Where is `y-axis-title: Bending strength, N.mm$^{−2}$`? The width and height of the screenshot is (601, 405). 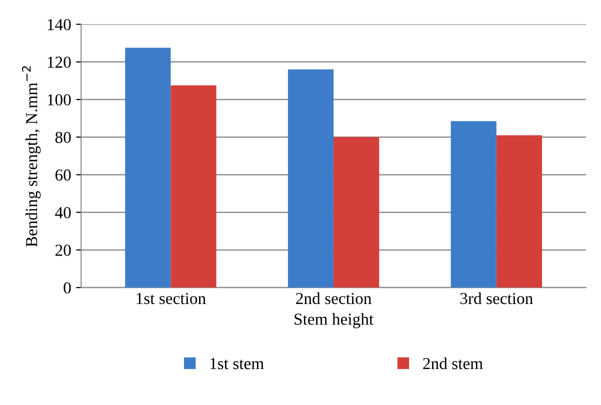 y-axis-title: Bending strength, N.mm$^{−2}$ is located at coordinates (31, 156).